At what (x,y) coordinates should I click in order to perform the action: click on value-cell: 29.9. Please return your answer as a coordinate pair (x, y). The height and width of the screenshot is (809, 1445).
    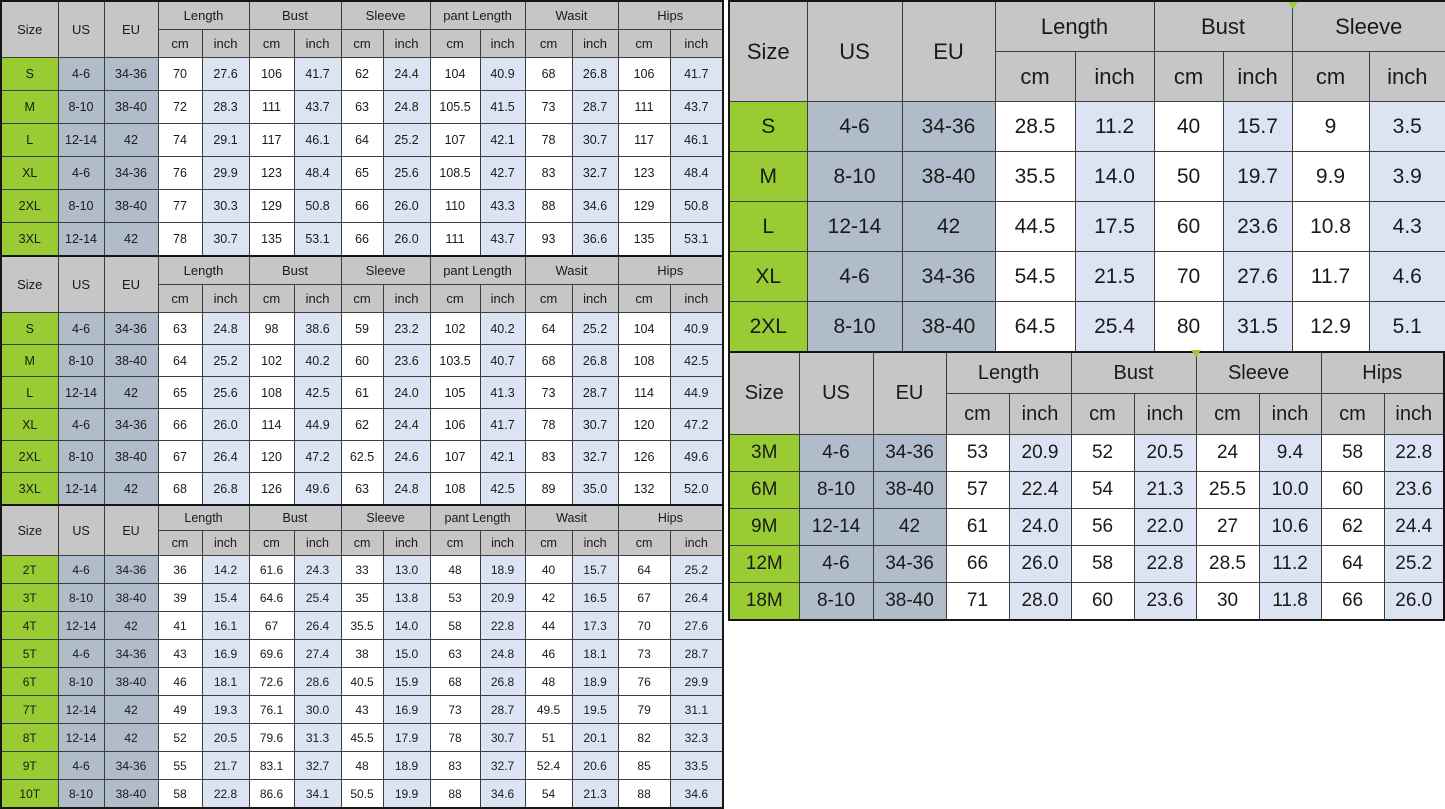
    Looking at the image, I should click on (225, 173).